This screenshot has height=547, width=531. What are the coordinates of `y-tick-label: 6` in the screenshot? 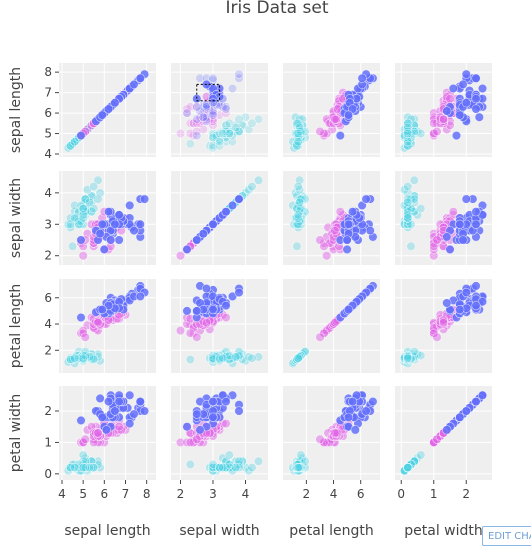 It's located at (48, 113).